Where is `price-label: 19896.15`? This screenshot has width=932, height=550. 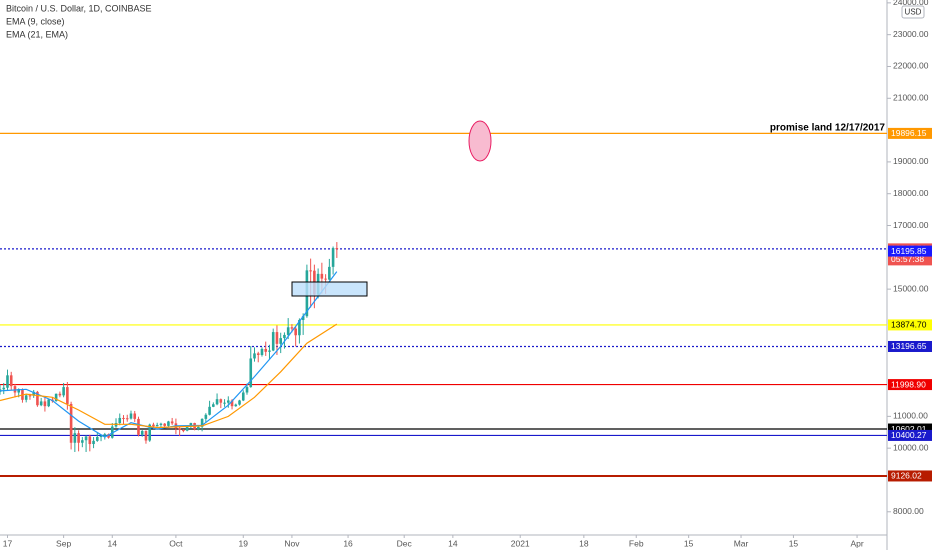 price-label: 19896.15 is located at coordinates (909, 133).